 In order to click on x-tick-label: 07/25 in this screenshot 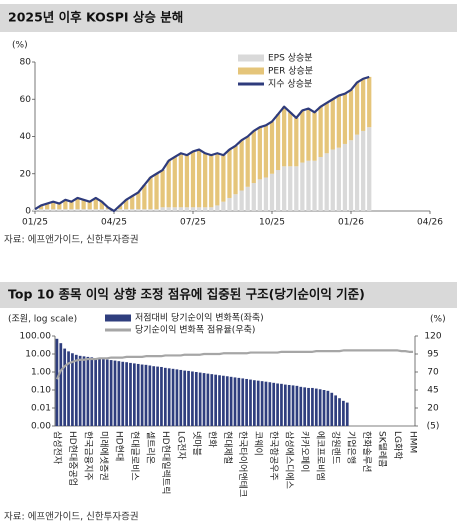, I will do `click(193, 223)`.